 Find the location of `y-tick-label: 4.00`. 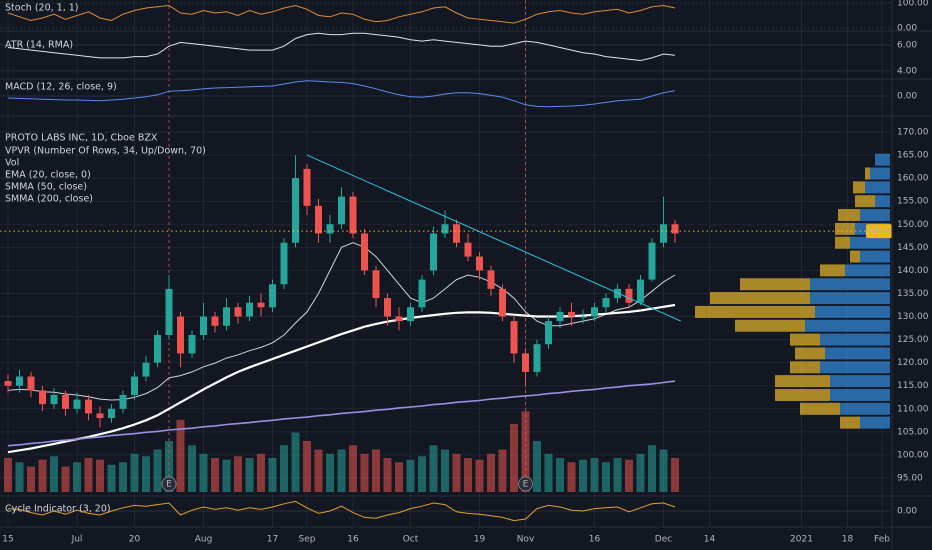

y-tick-label: 4.00 is located at coordinates (907, 71).